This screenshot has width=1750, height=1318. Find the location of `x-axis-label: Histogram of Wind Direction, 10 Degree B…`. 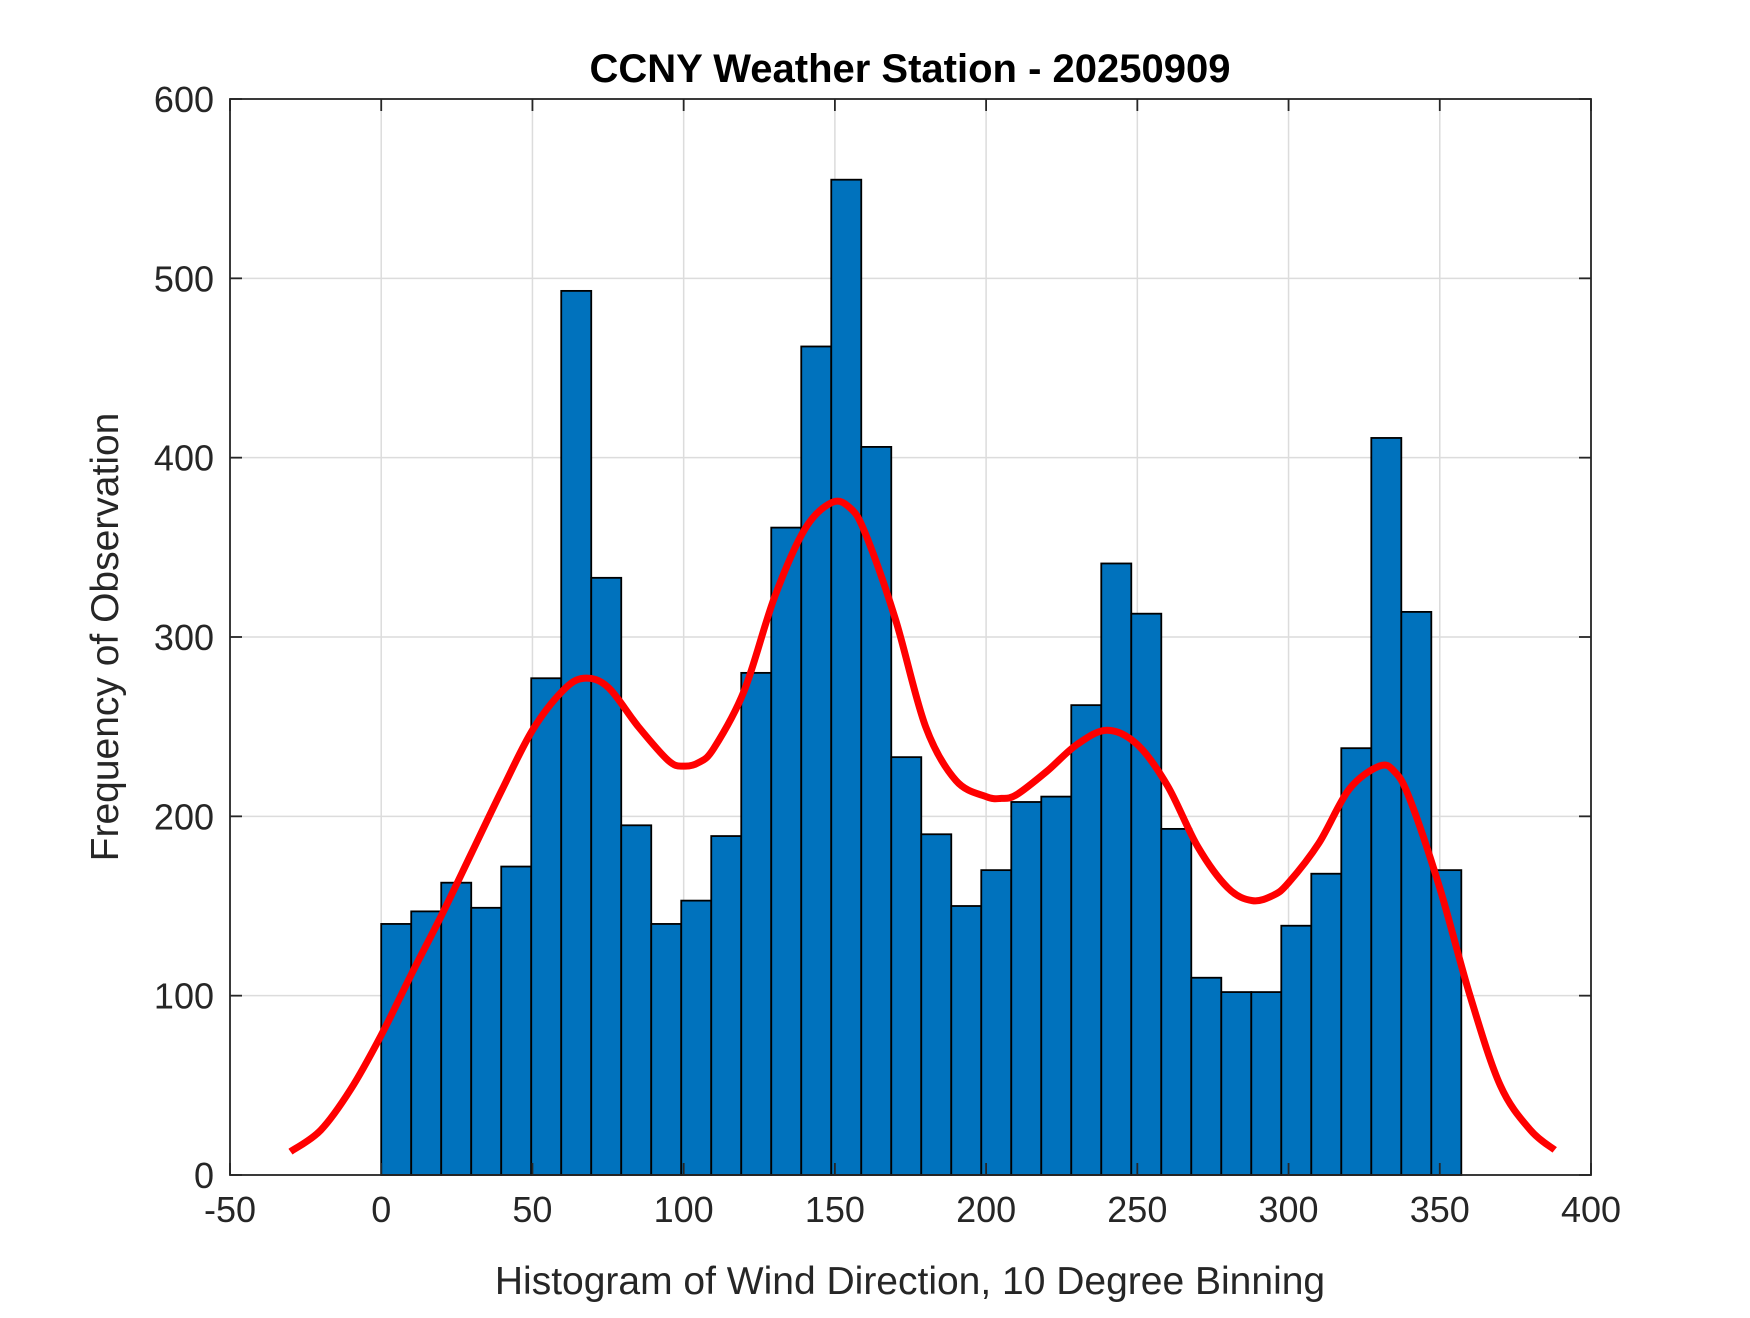

x-axis-label: Histogram of Wind Direction, 10 Degree B… is located at coordinates (910, 1281).